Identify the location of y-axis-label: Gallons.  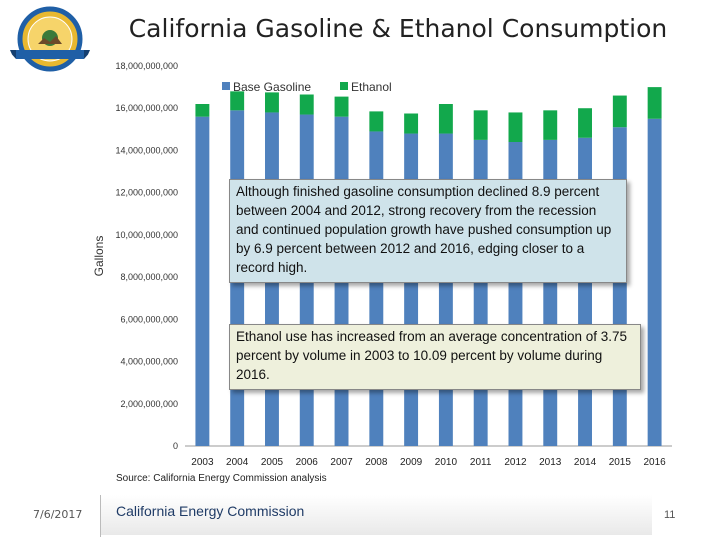
(99, 256).